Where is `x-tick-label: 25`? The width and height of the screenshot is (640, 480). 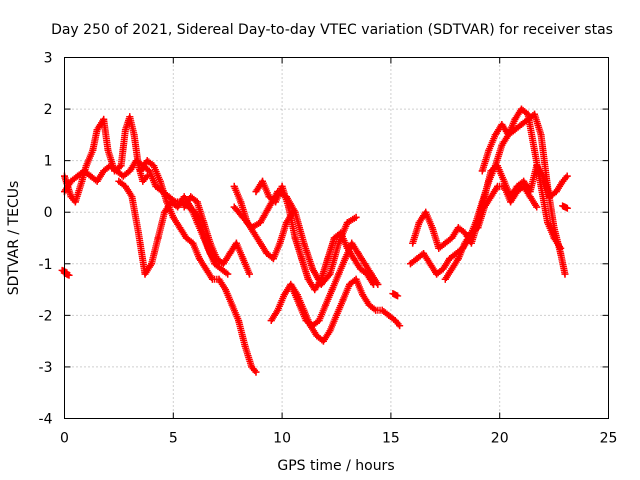
x-tick-label: 25 is located at coordinates (609, 439).